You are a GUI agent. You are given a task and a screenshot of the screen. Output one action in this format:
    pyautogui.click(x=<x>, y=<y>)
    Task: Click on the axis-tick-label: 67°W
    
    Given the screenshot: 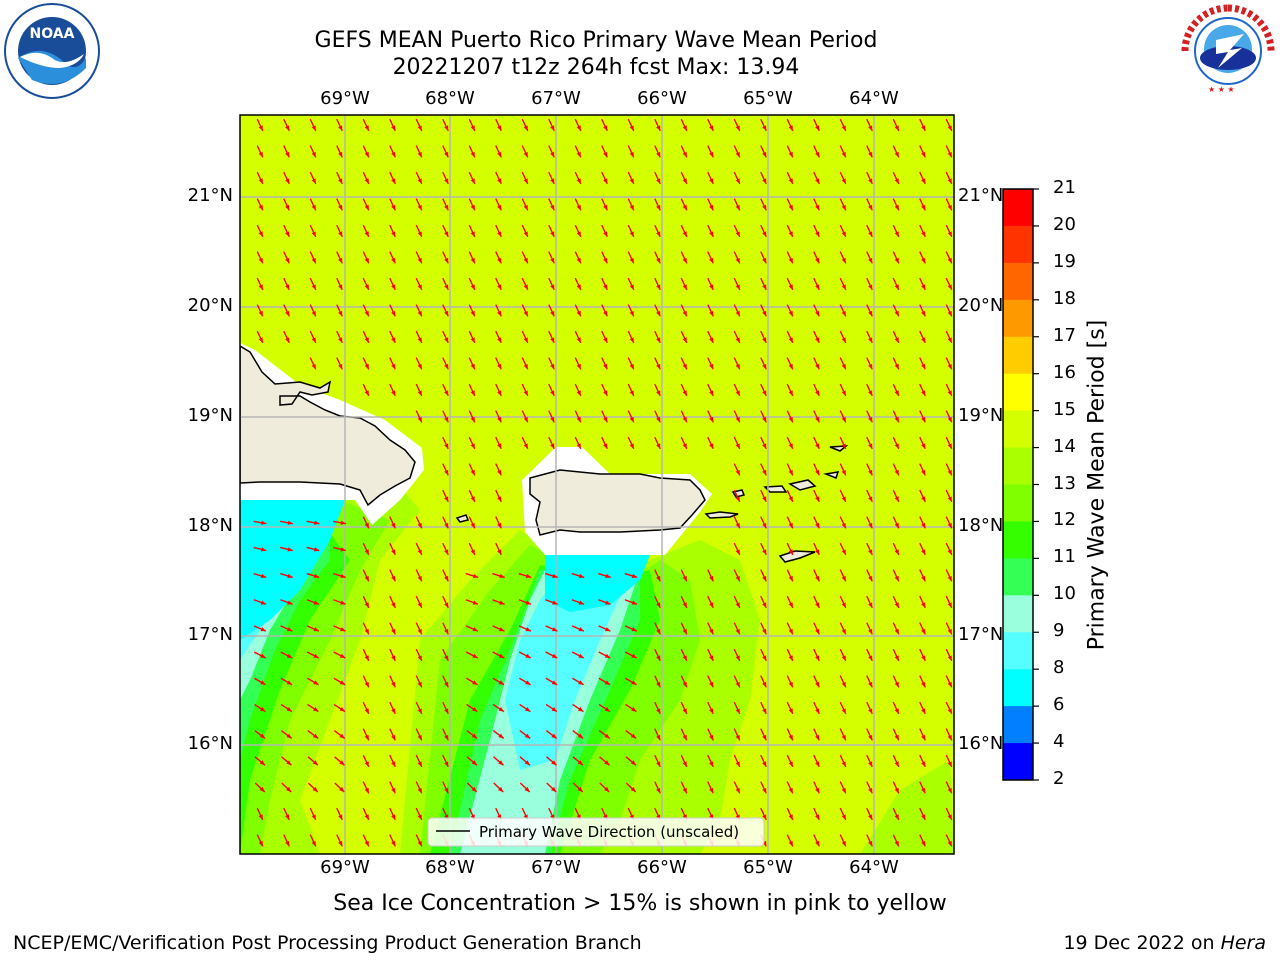 What is the action you would take?
    pyautogui.click(x=556, y=98)
    